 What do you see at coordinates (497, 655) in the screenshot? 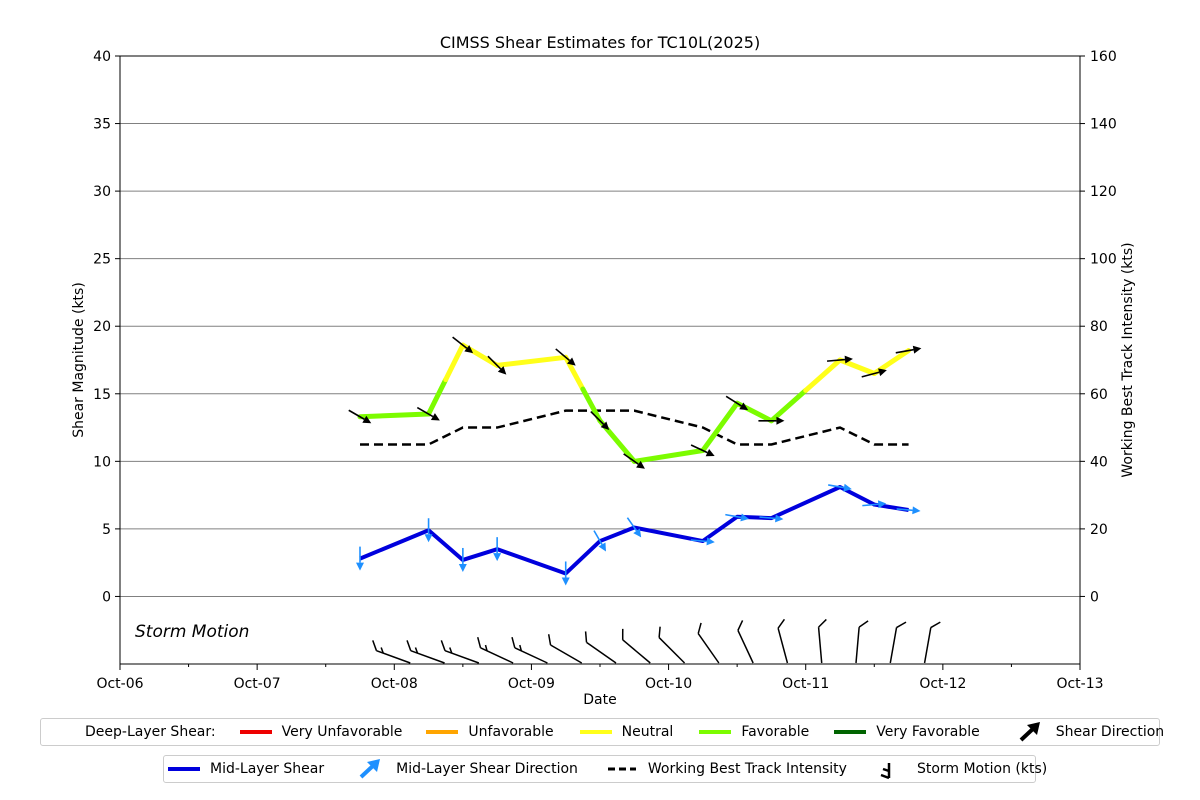
I see `storm-motion-barb-3-staff` at bounding box center [497, 655].